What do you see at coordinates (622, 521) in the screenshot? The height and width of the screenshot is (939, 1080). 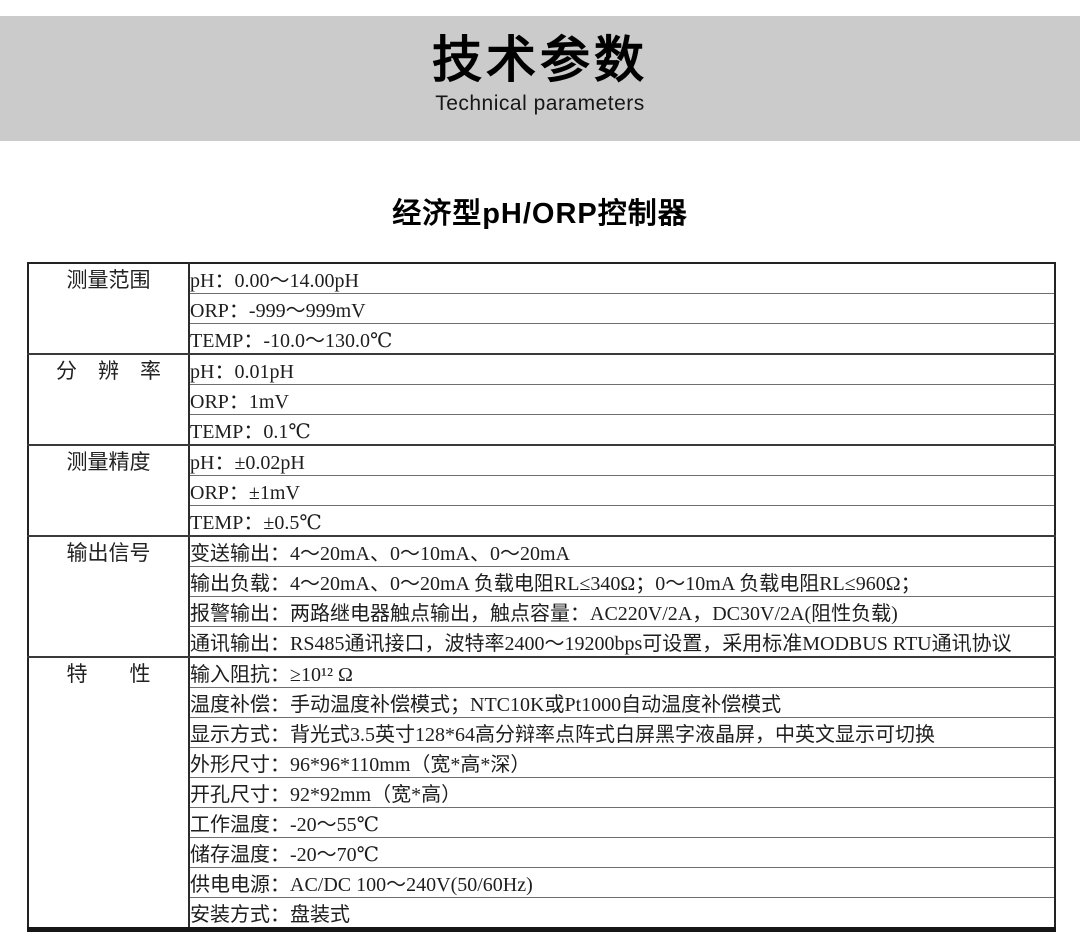 I see `value-cell: TEMP：±0.5℃` at bounding box center [622, 521].